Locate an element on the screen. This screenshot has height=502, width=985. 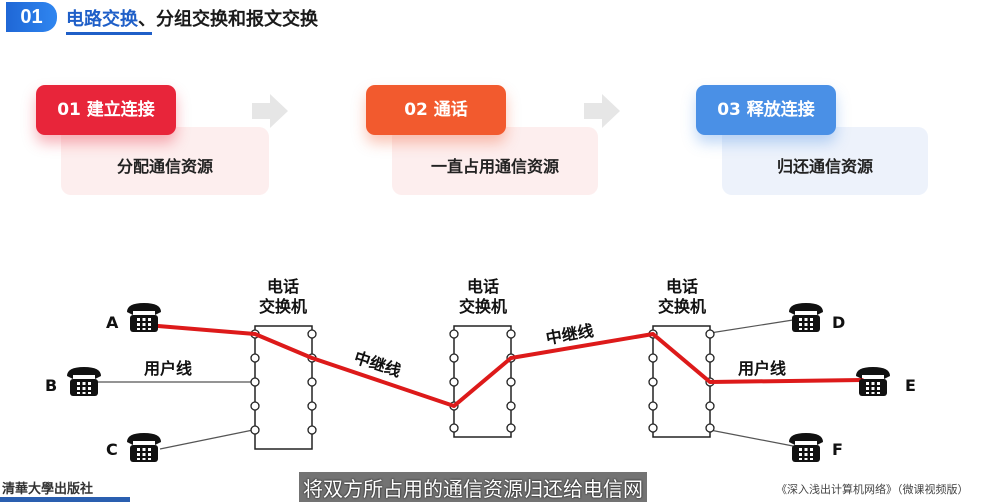
step-pill-1: 01 建立连接 is located at coordinates (106, 110).